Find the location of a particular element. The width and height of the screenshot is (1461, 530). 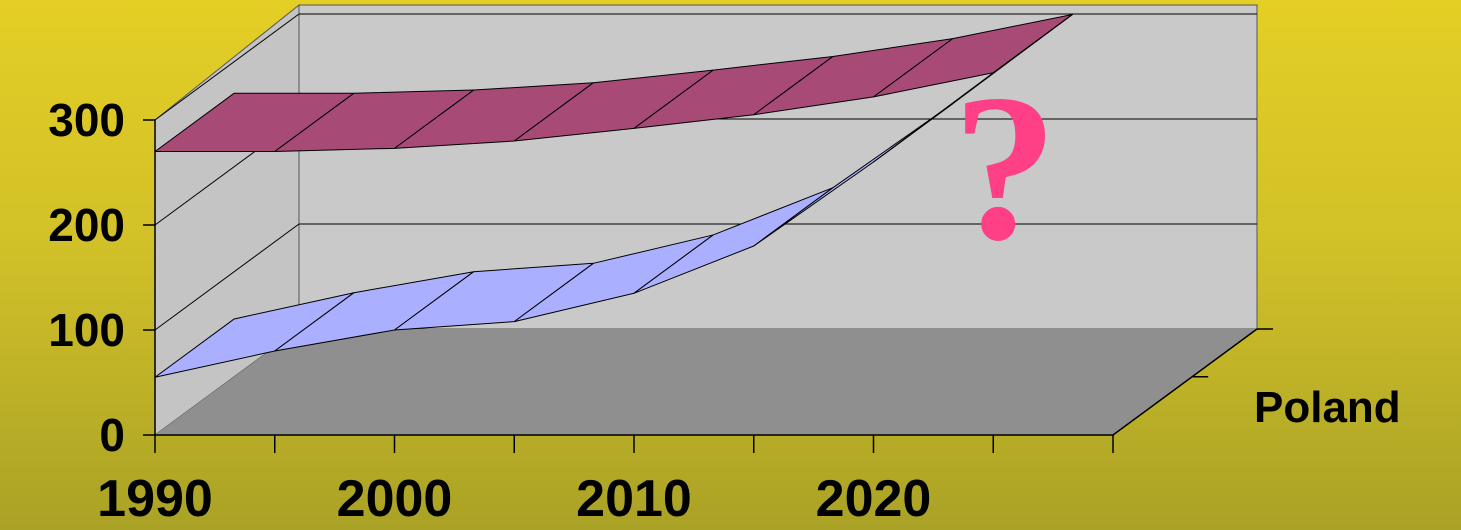

y-tick-label: 200 is located at coordinates (86, 225).